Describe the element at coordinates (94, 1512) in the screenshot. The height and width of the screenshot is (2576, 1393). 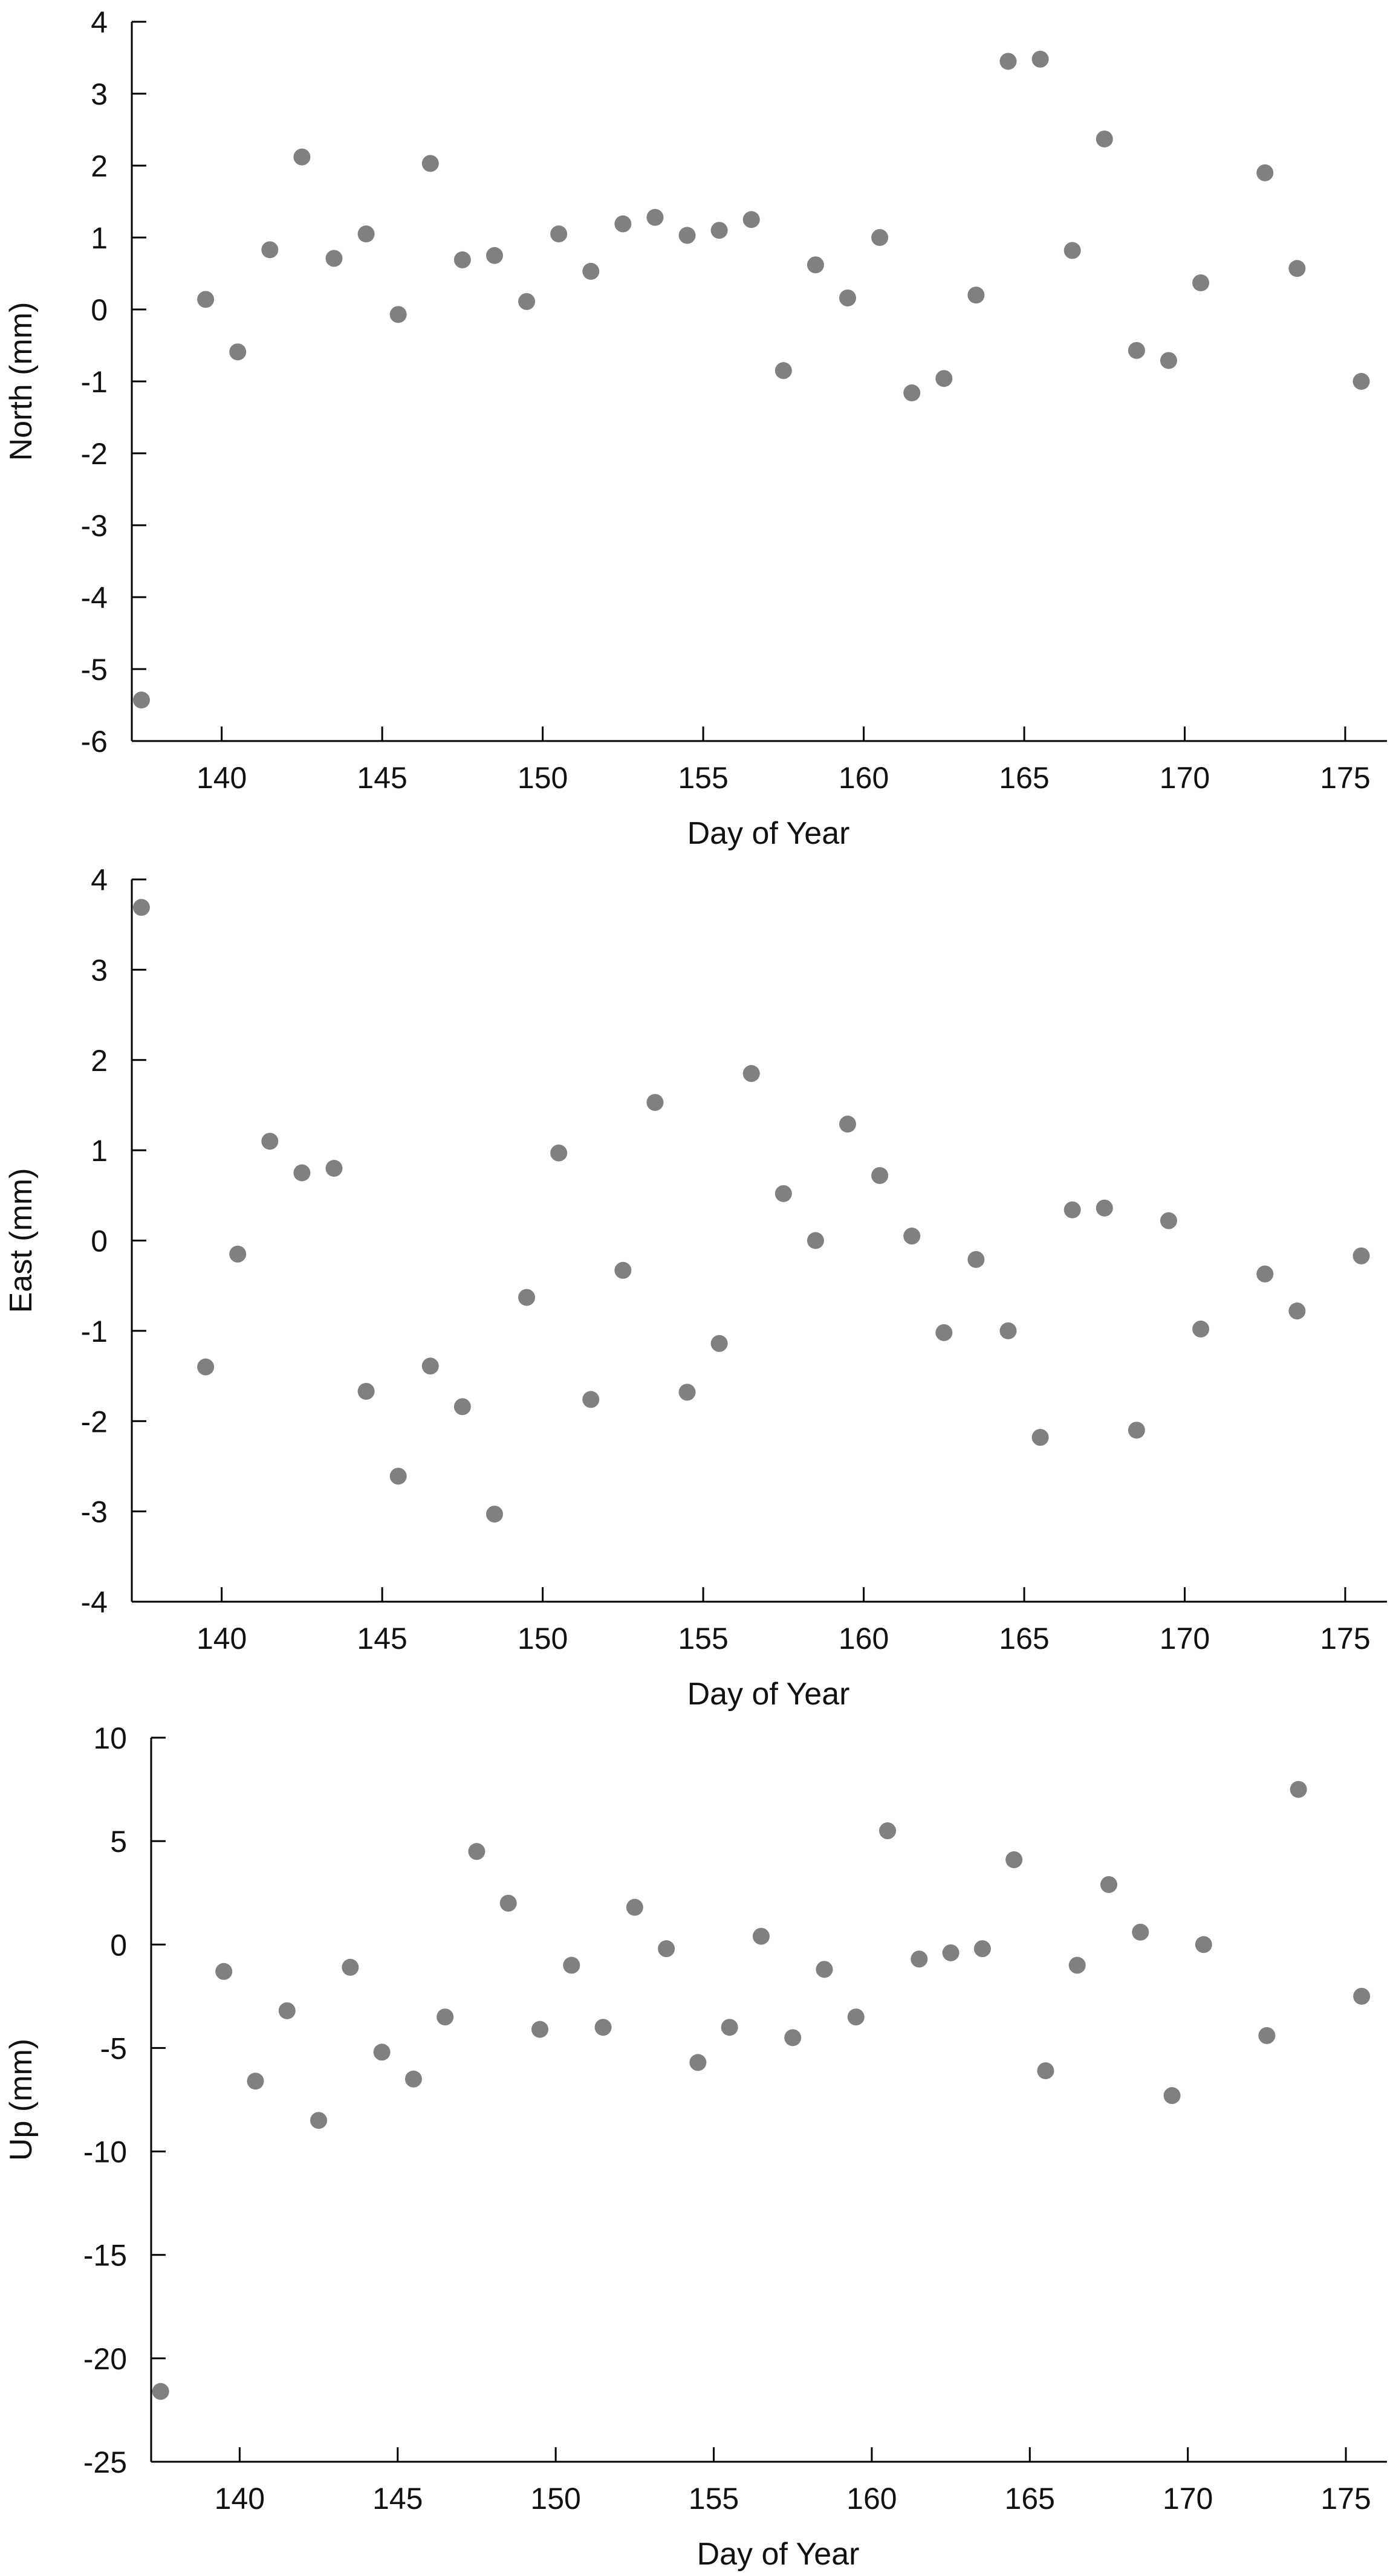
I see `y-tick-label: -3` at that location.